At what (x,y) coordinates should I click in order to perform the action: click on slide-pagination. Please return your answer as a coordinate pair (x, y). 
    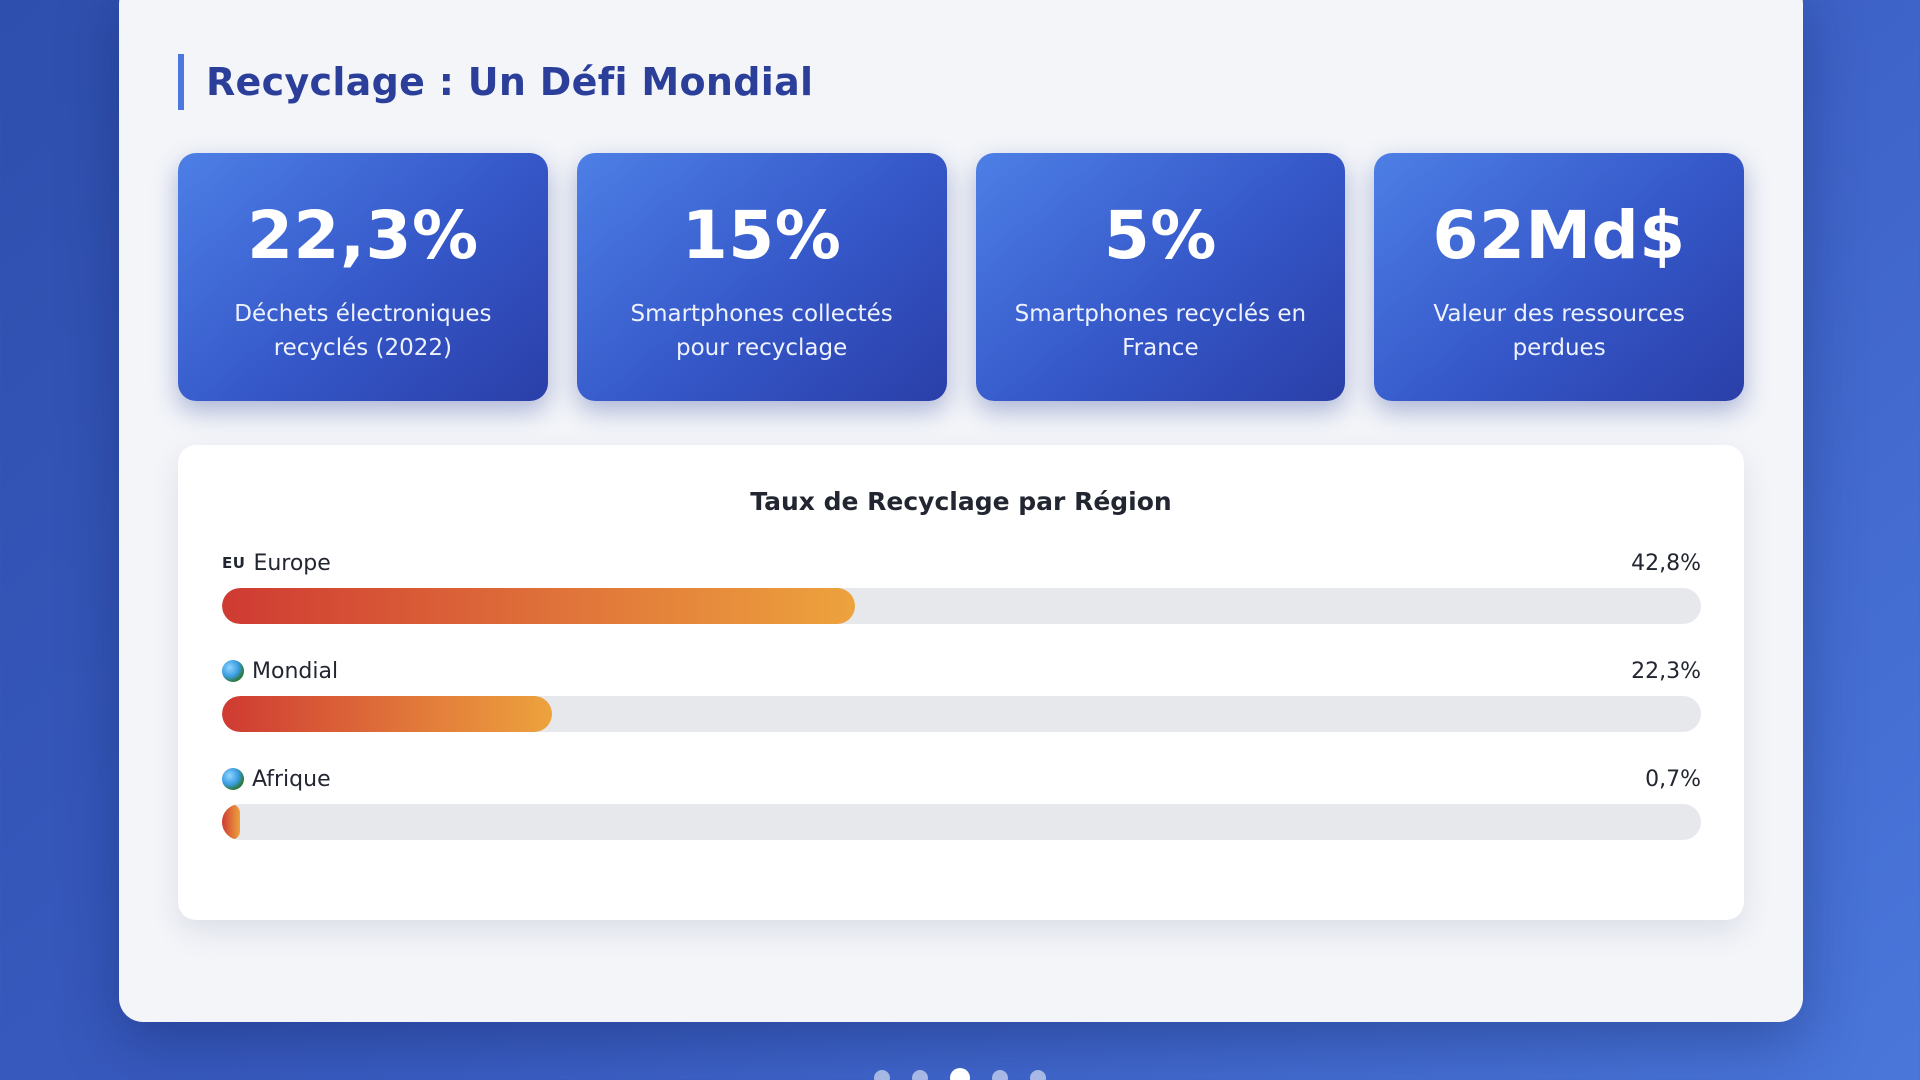
    Looking at the image, I should click on (960, 1074).